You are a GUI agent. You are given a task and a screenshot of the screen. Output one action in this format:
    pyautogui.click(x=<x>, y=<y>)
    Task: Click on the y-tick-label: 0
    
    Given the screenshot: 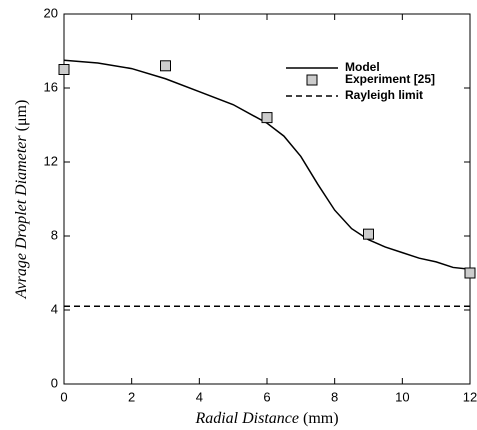 What is the action you would take?
    pyautogui.click(x=54, y=382)
    